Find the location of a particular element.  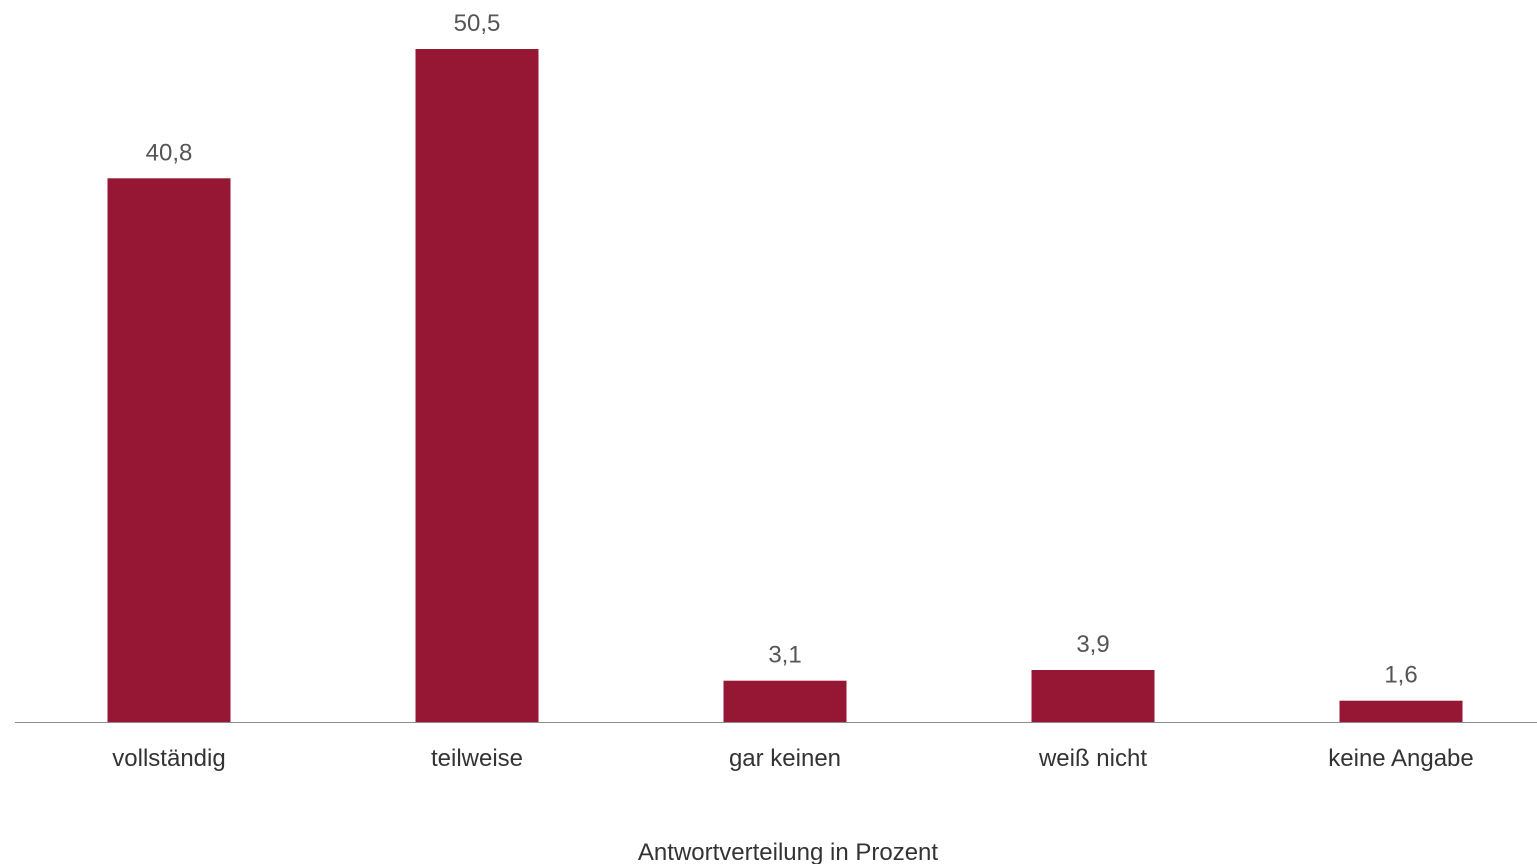

category-label-0: vollständig is located at coordinates (168, 758).